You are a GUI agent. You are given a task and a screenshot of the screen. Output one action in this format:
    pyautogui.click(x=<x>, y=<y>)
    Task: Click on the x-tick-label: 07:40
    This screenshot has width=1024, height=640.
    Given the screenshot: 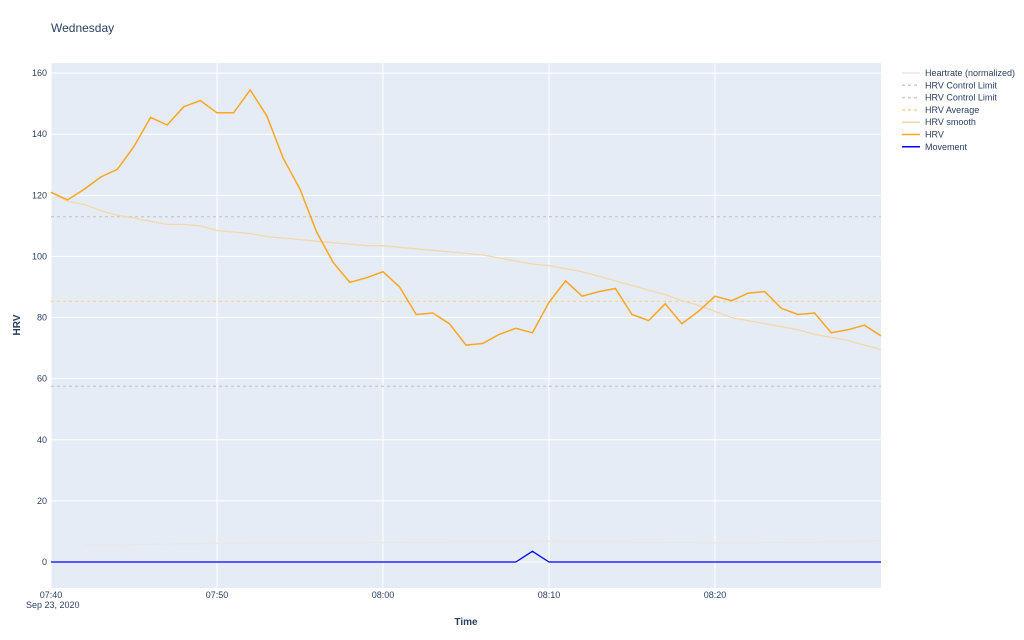 What is the action you would take?
    pyautogui.click(x=51, y=595)
    